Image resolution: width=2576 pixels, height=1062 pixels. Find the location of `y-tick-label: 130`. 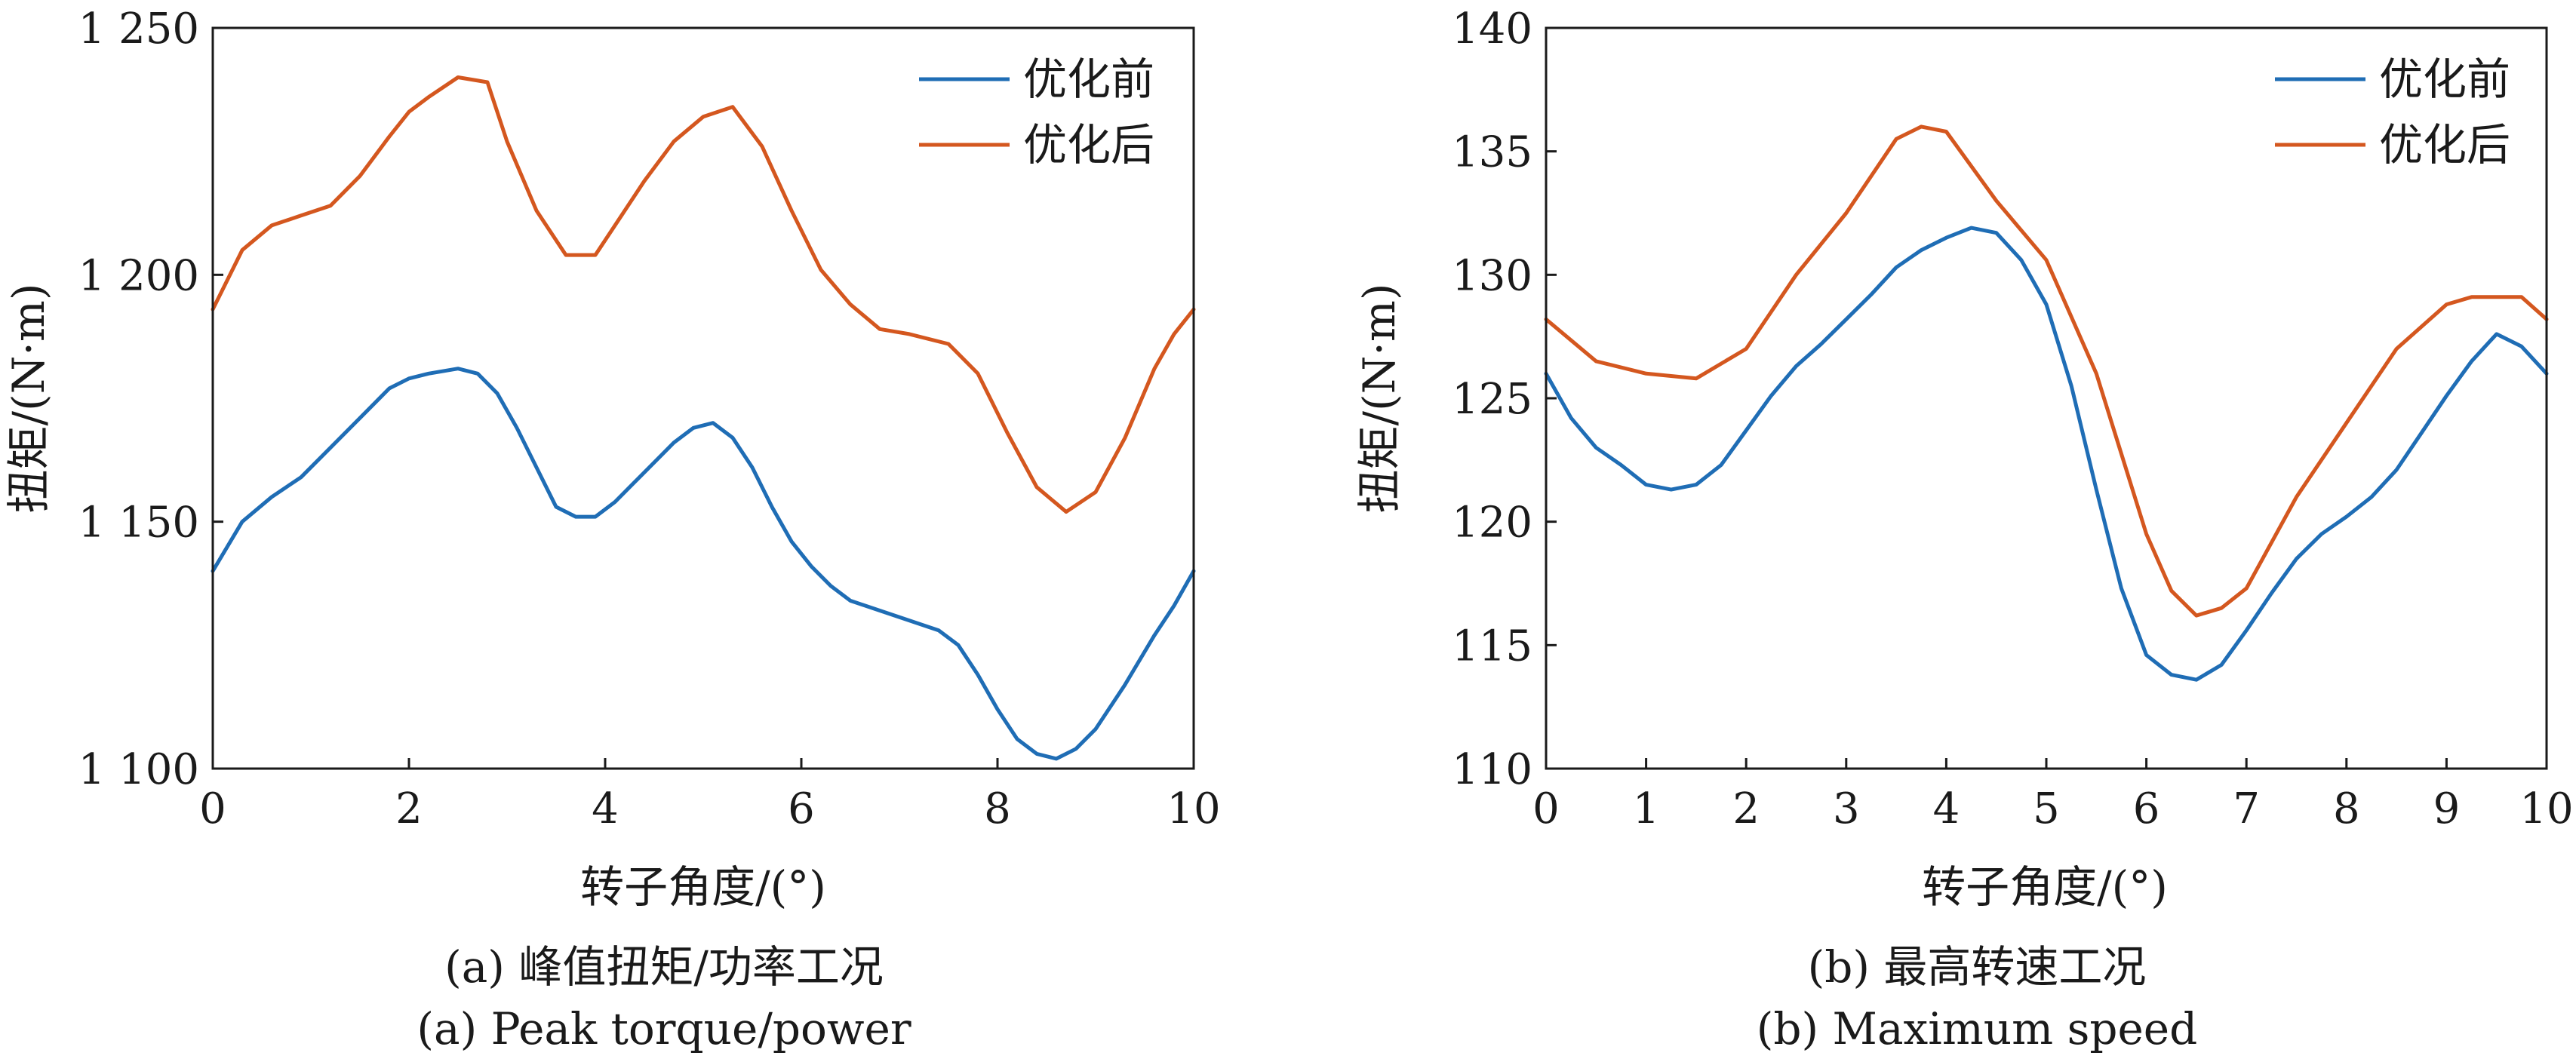

y-tick-label: 130 is located at coordinates (1492, 275).